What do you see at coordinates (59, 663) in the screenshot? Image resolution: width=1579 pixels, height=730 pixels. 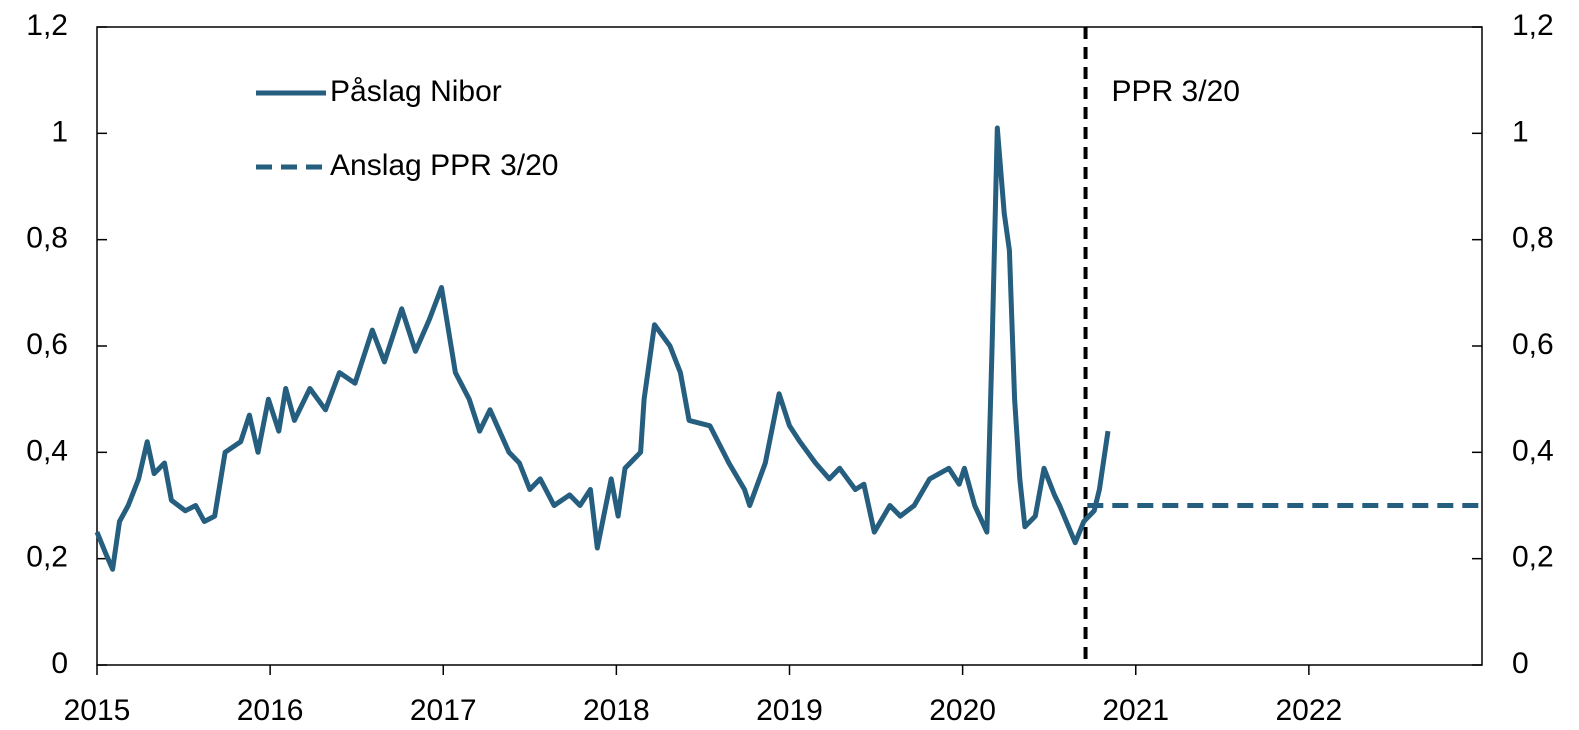 I see `y-tick-label: 0` at bounding box center [59, 663].